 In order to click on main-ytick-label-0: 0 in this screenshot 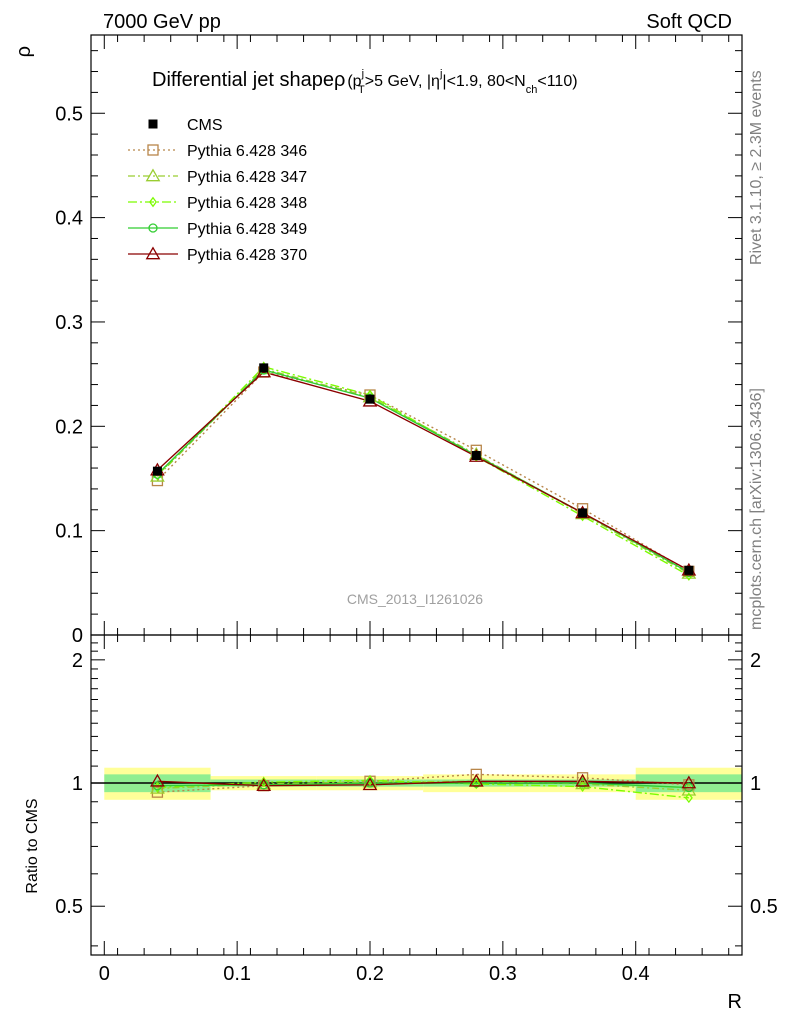, I will do `click(77, 636)`.